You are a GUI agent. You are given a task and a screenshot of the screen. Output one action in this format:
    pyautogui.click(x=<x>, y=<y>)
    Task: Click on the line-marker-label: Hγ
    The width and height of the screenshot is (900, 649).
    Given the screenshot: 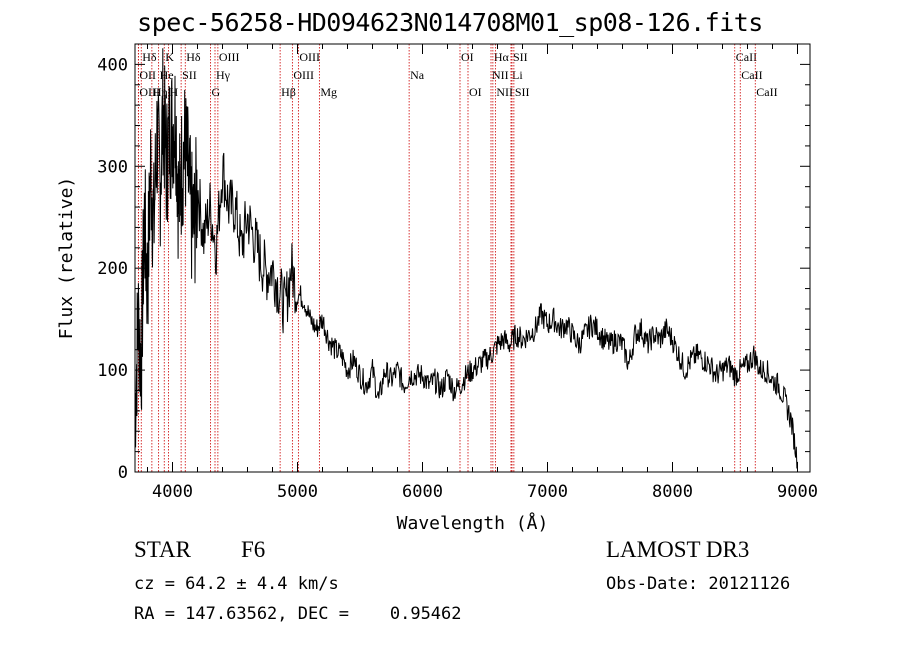 What is the action you would take?
    pyautogui.click(x=223, y=75)
    